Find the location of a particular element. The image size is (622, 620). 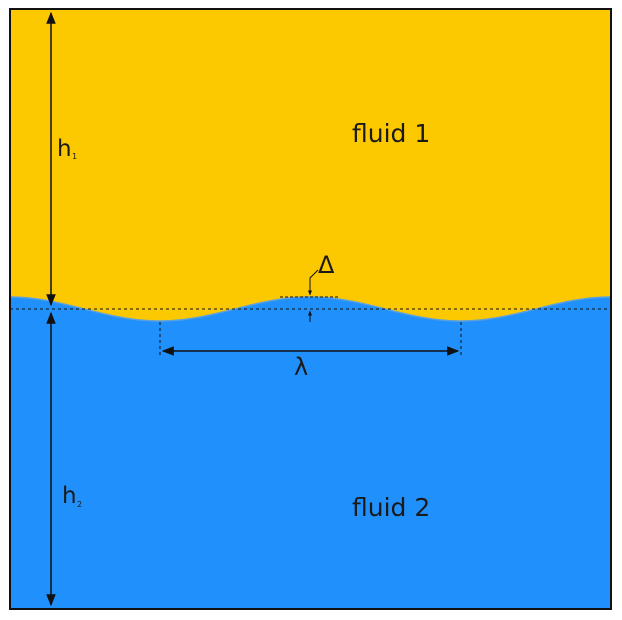

fluid-1-label: fluid 1 is located at coordinates (391, 133).